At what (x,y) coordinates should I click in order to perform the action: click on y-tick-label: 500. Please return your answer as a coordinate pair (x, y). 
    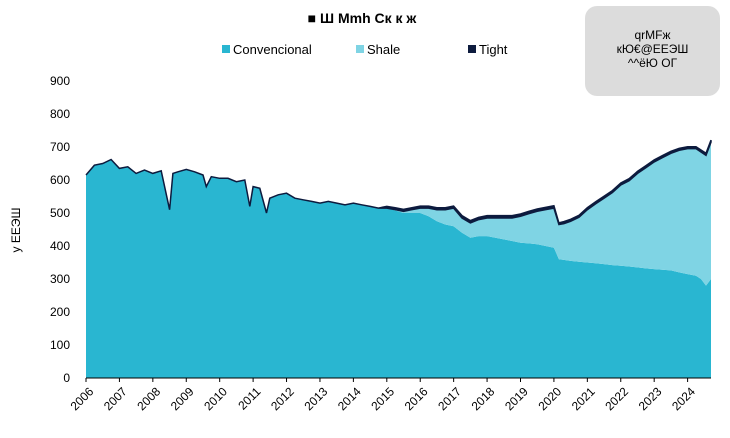
    Looking at the image, I should click on (60, 213).